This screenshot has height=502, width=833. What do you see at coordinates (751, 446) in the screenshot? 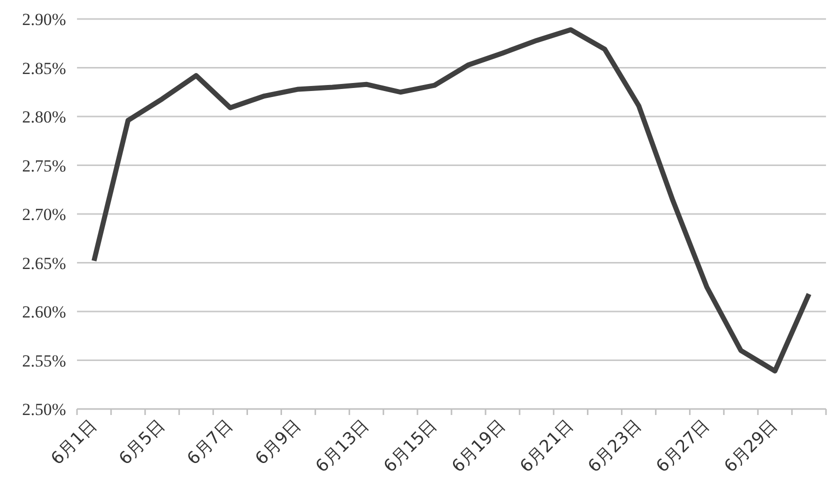
I see `x-tick-label: 6月29日` at bounding box center [751, 446].